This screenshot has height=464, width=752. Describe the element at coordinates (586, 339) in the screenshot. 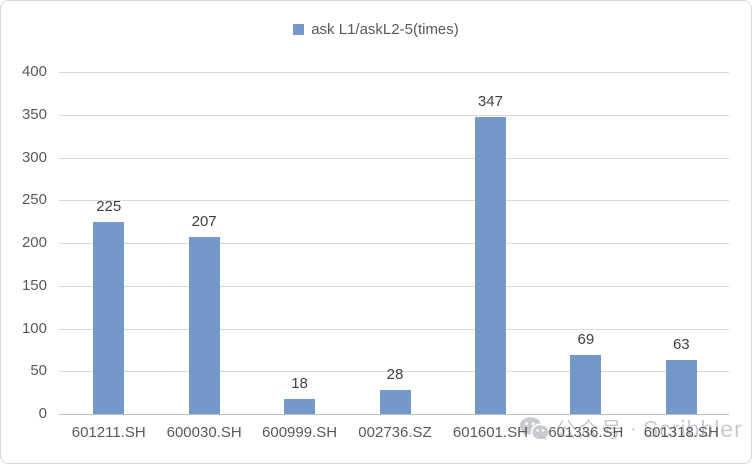

I see `bar-value-label: 69` at that location.